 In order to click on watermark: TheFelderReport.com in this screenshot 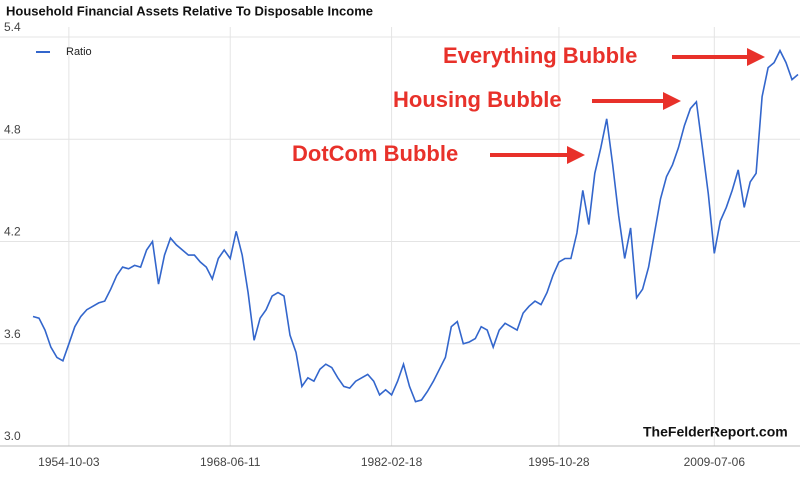, I will do `click(715, 432)`.